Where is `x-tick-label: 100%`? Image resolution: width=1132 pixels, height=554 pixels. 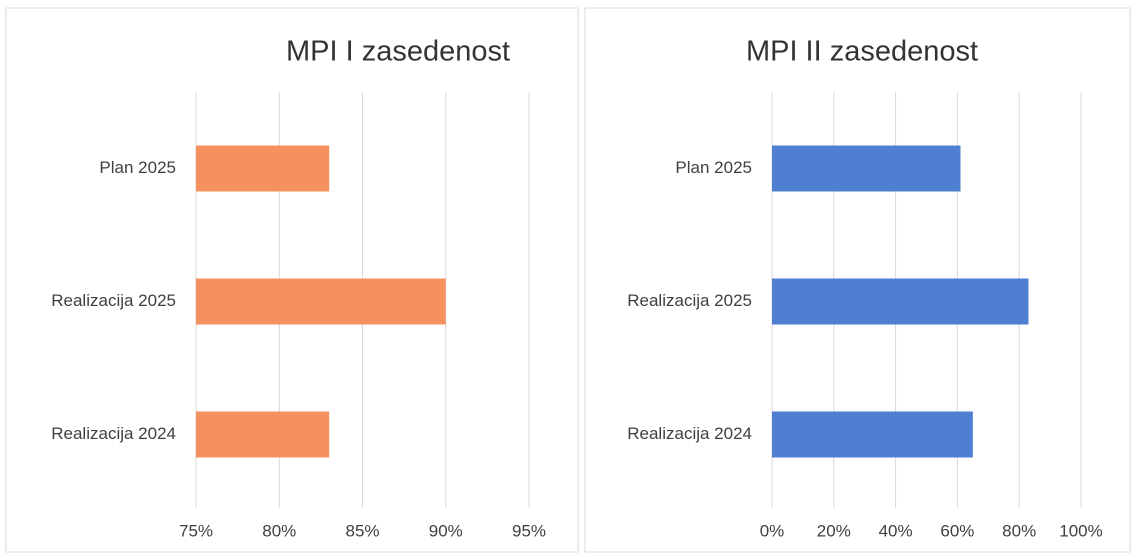 x-tick-label: 100% is located at coordinates (1080, 530).